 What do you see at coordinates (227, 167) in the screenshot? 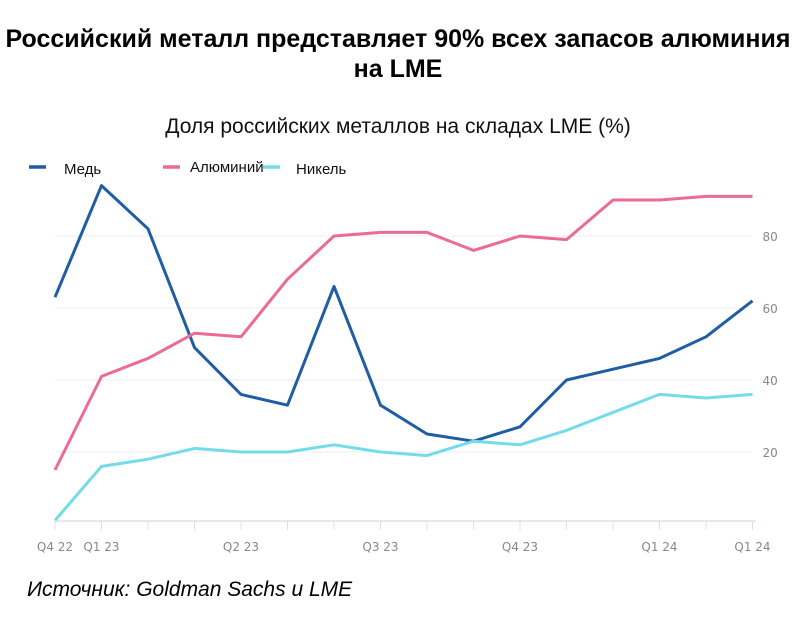
I see `legend-label: Алюминий` at bounding box center [227, 167].